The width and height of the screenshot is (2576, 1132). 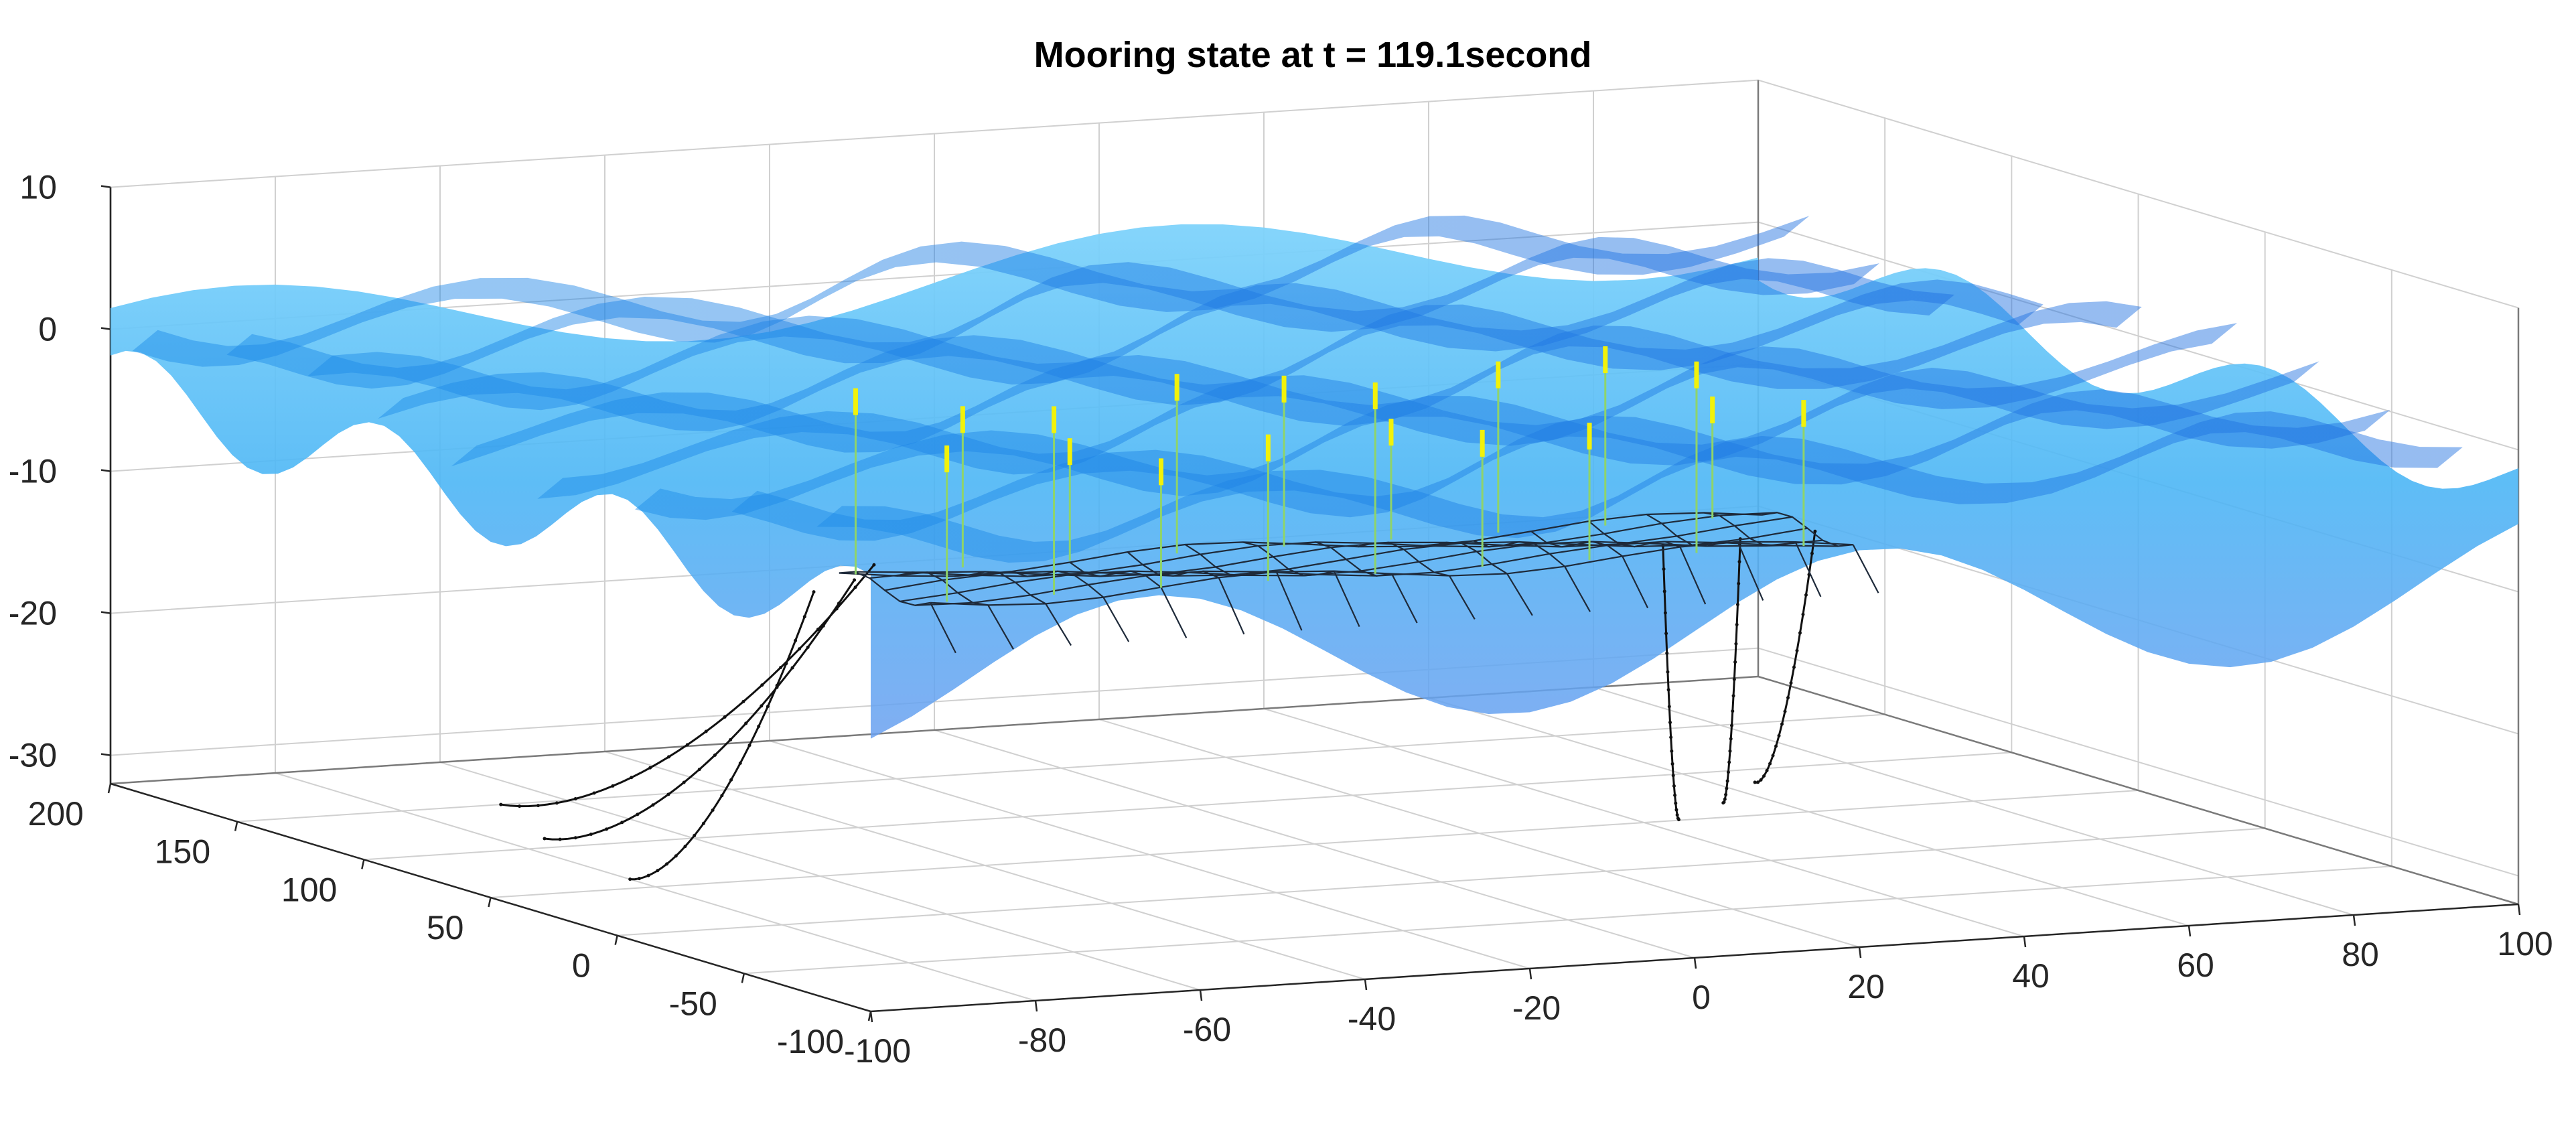 I want to click on y-tick-label: 80, so click(x=2360, y=955).